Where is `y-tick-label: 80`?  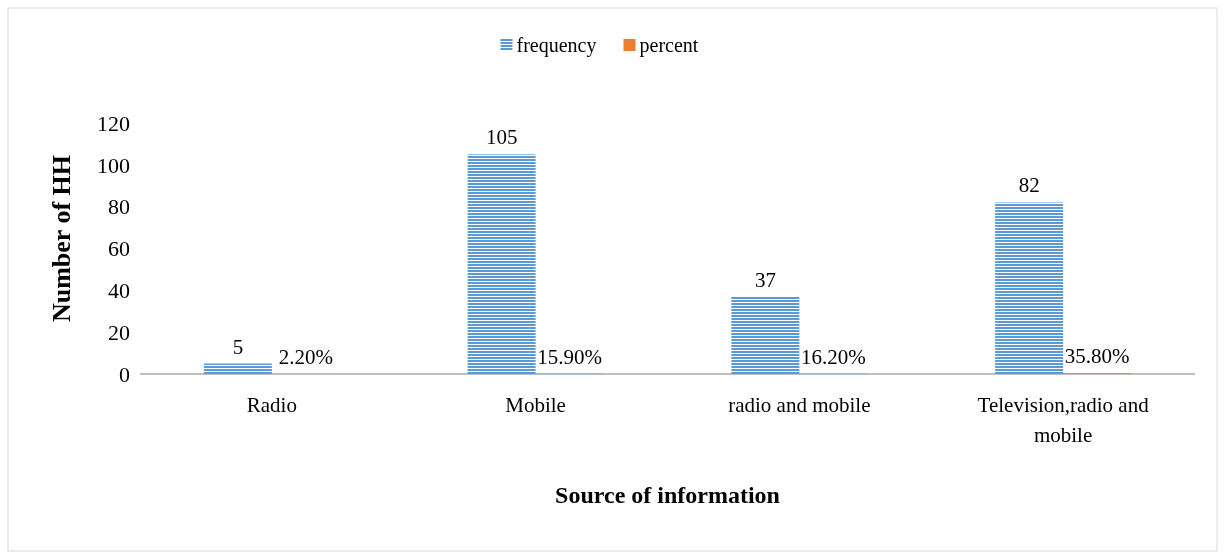 y-tick-label: 80 is located at coordinates (119, 207).